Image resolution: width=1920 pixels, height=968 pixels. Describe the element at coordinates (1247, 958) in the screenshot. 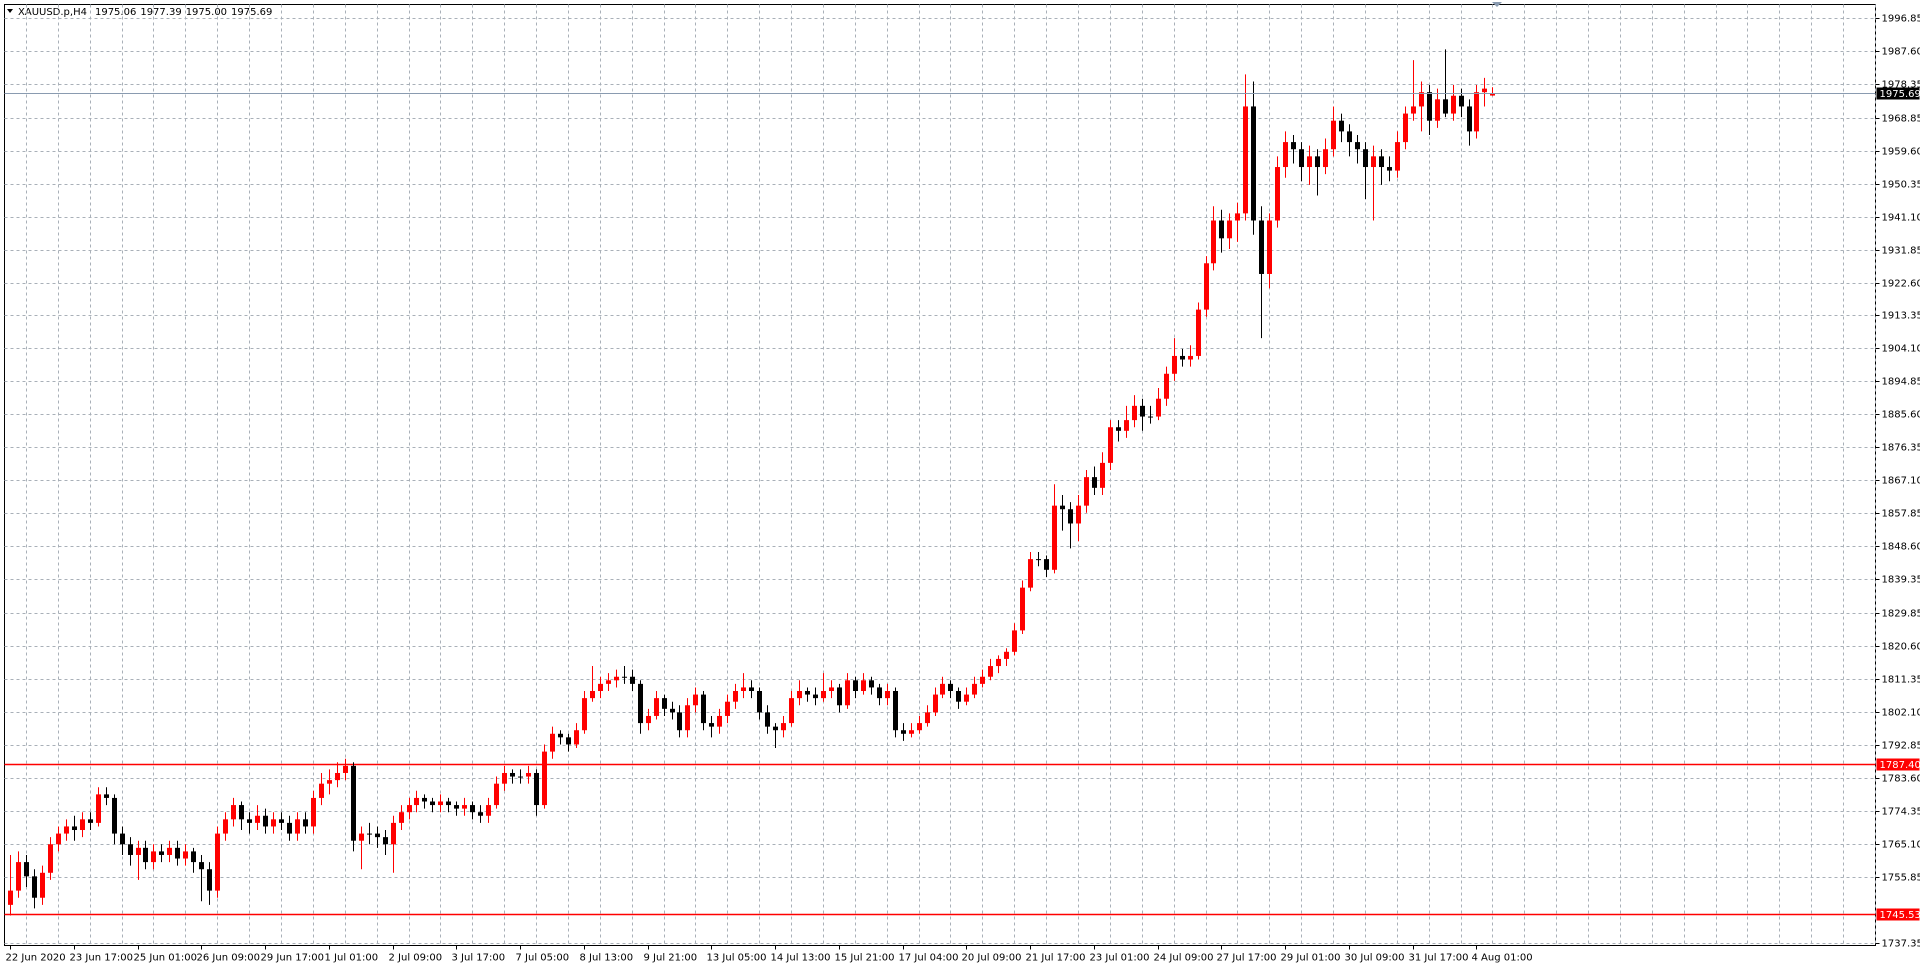

I see `x-tick-label: 27 Jul 17:00` at that location.